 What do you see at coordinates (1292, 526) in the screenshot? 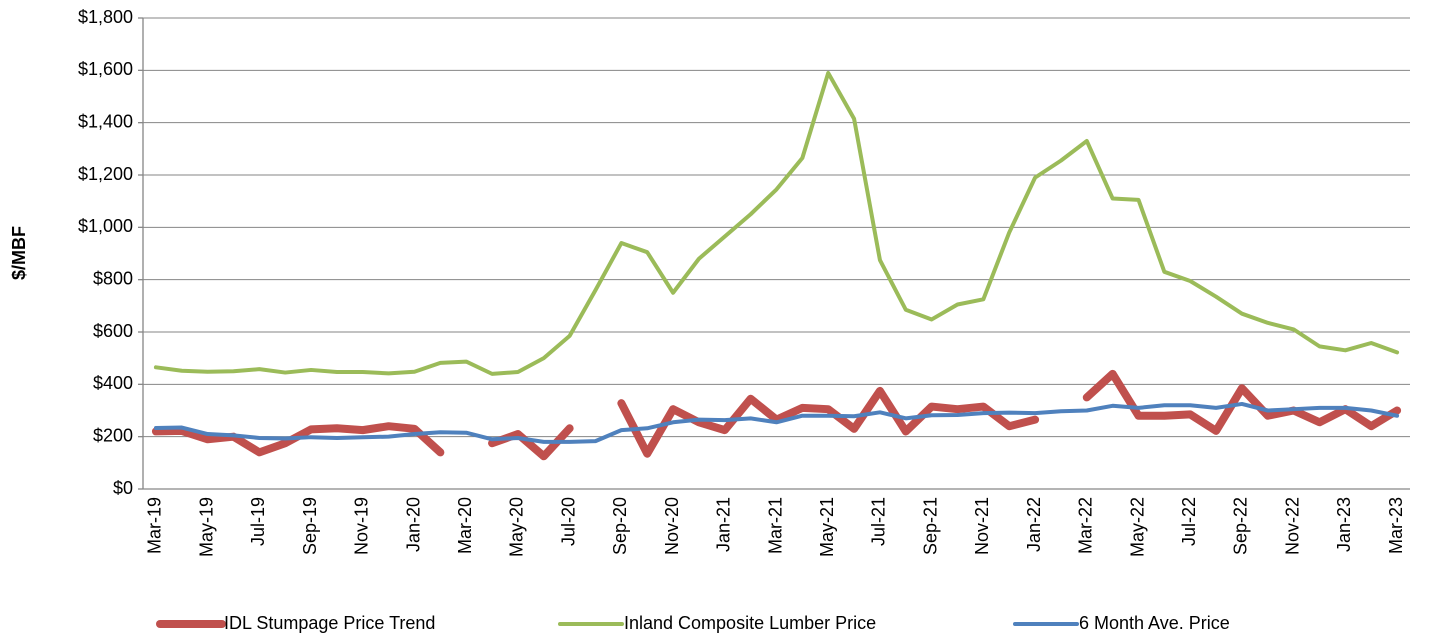
I see `x-tick-label: Nov-22` at bounding box center [1292, 526].